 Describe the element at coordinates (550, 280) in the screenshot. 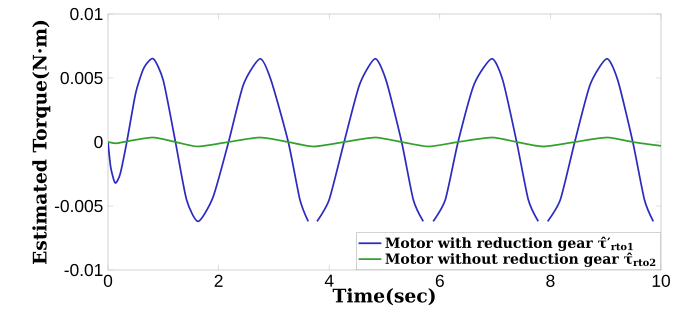

I see `x-tick-label: 8` at that location.